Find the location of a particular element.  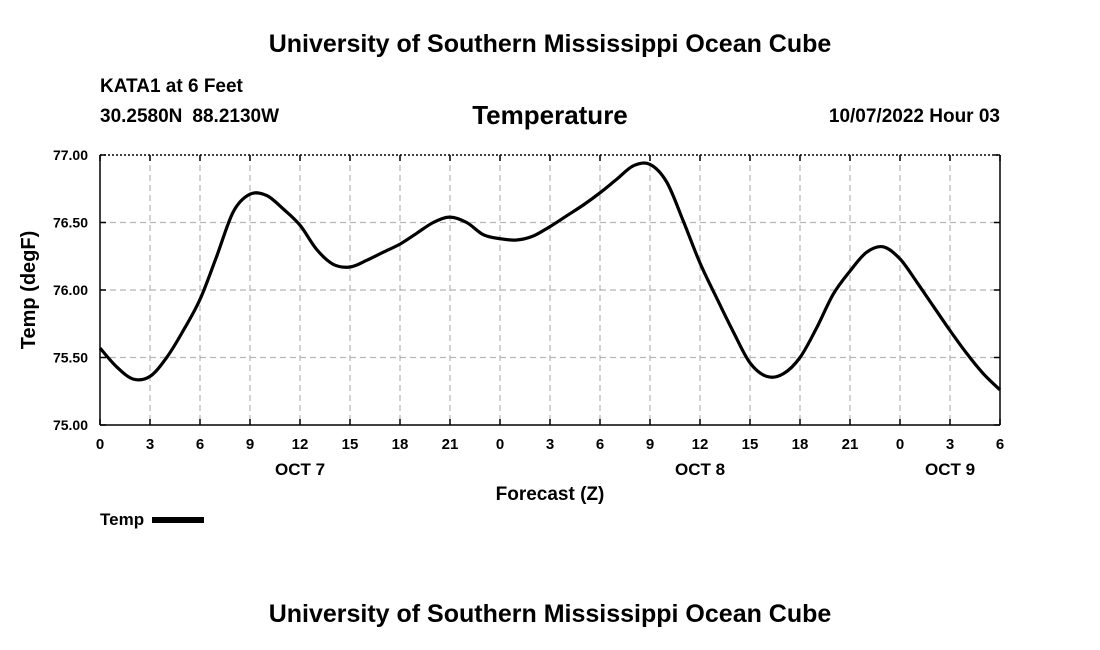

station-label: KATA1 at 6 Feet is located at coordinates (171, 86).